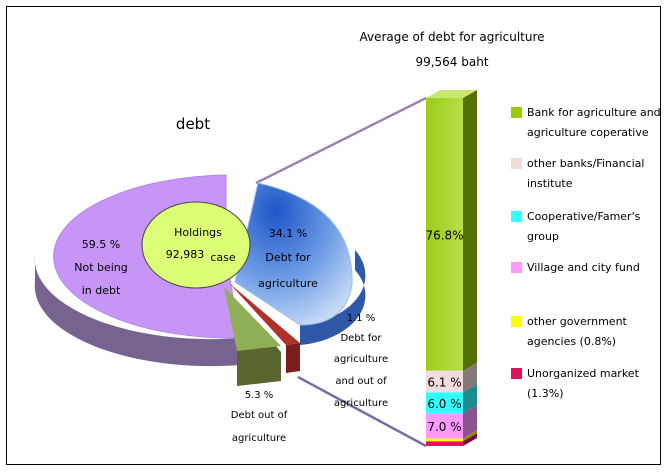  Describe the element at coordinates (259, 415) in the screenshot. I see `slice-label-out-2: Debt out of` at that location.